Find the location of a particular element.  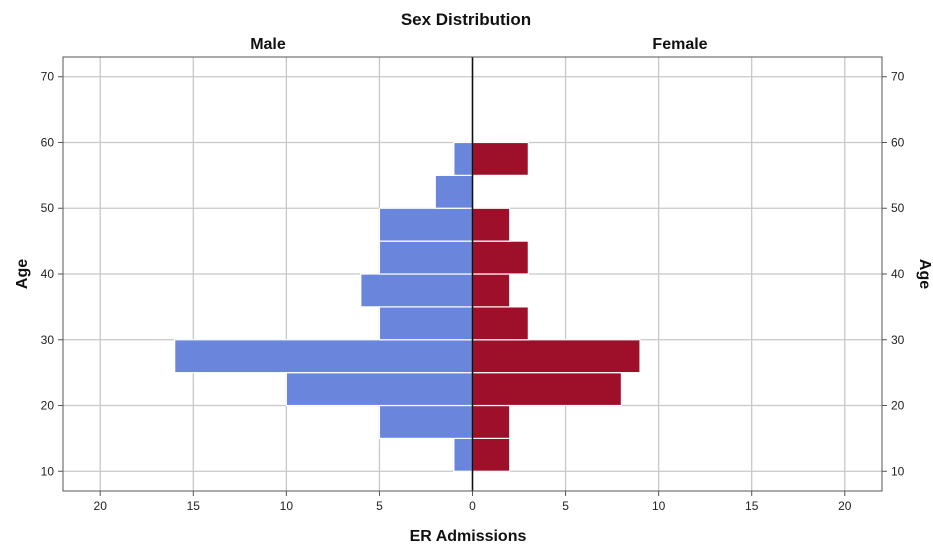

x-tick-label: 0 is located at coordinates (472, 506).